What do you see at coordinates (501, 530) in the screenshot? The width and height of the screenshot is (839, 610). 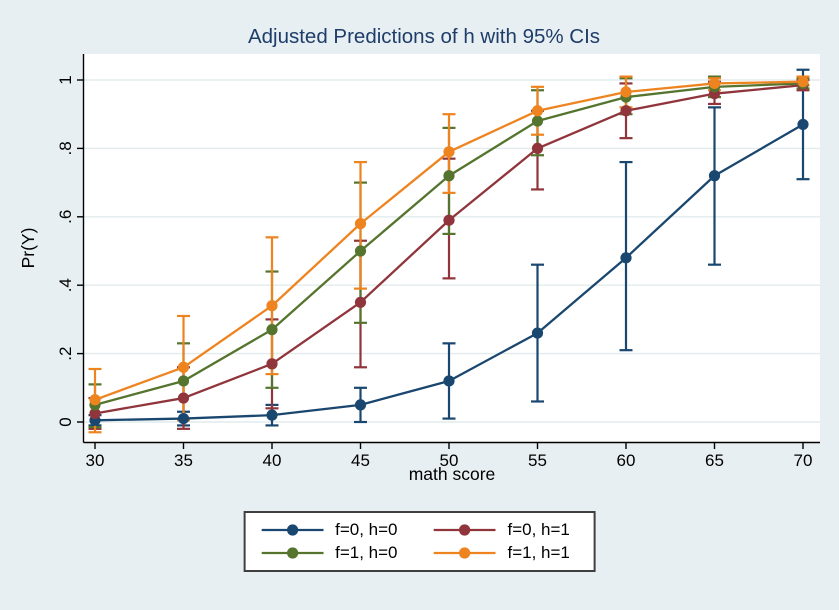 I see `legend-item-f0h1: f=0, h=1` at bounding box center [501, 530].